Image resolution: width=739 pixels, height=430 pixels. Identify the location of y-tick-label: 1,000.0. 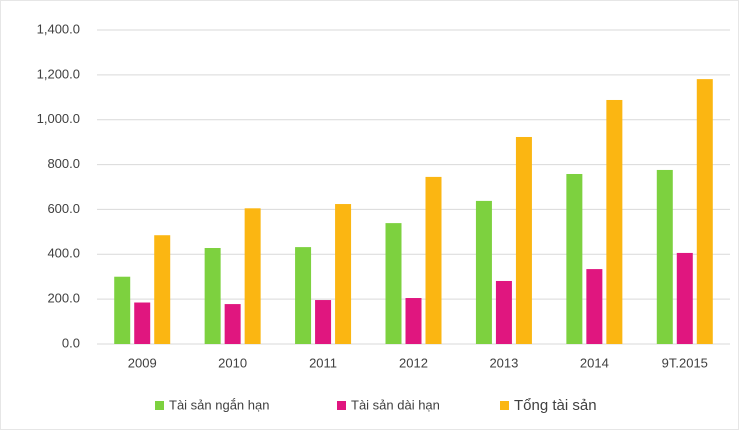
(58, 118).